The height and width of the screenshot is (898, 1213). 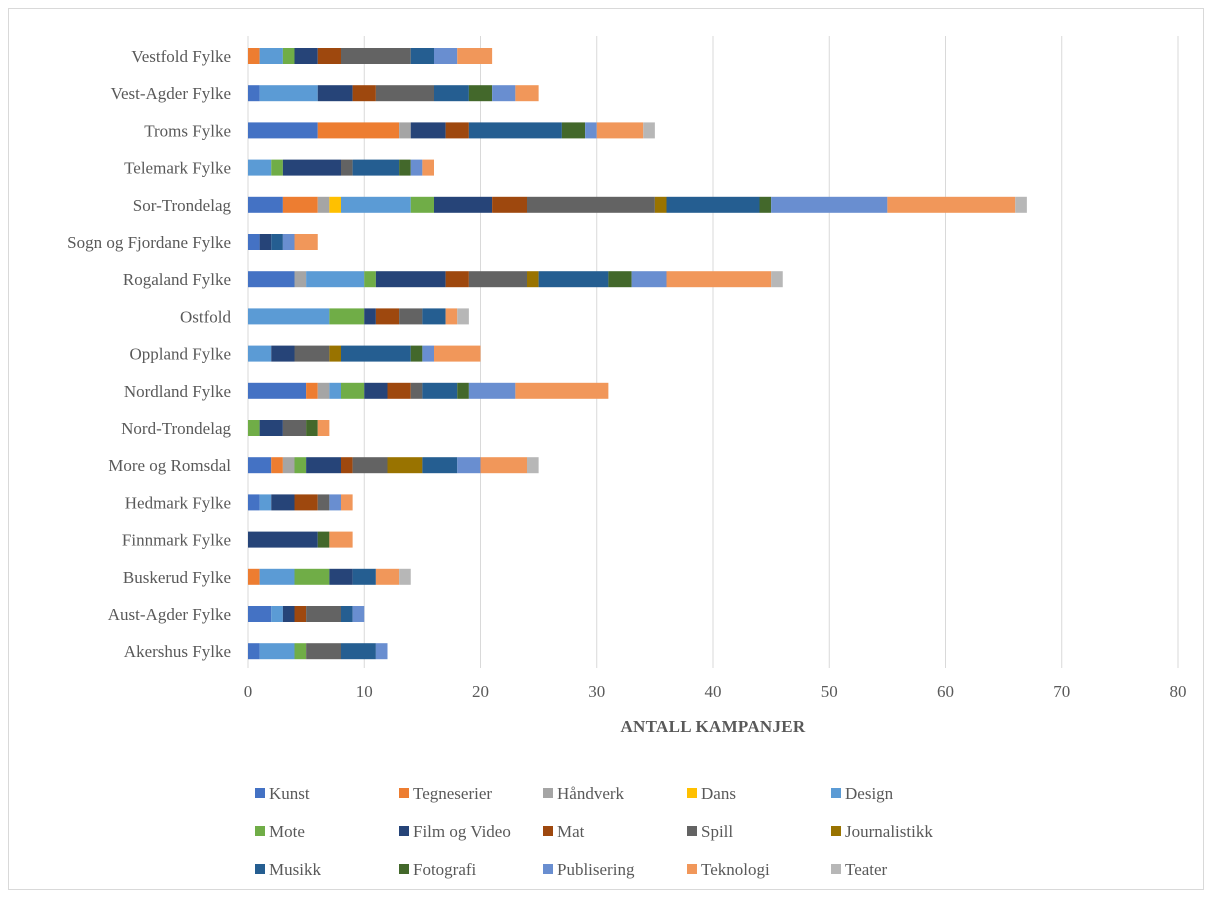 I want to click on category-label: Vest-Agder Fylke, so click(x=171, y=93).